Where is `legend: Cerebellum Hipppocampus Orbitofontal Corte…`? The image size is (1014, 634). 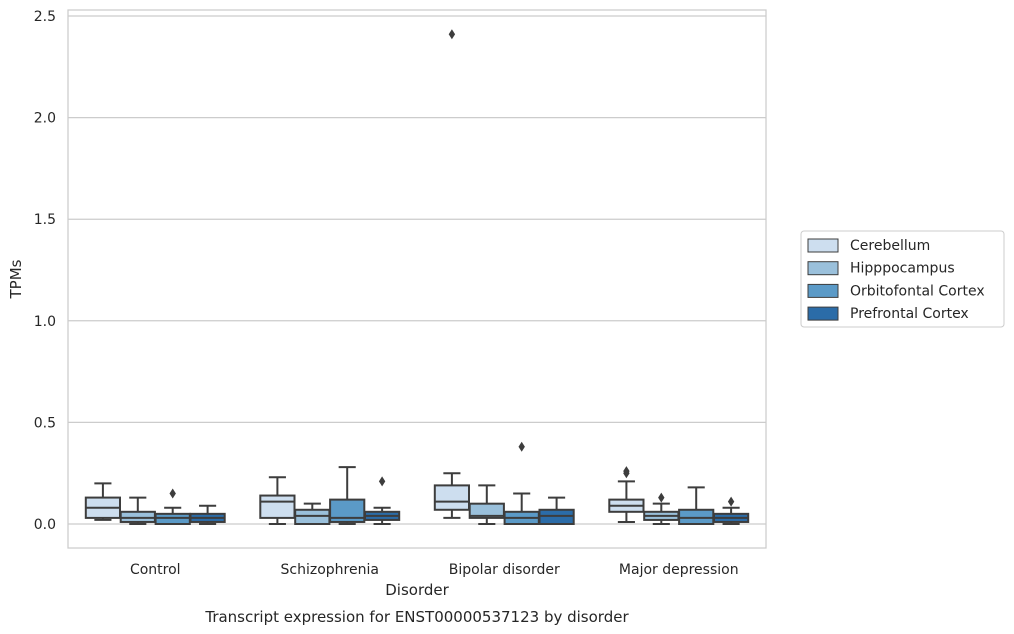
legend: Cerebellum Hipppocampus Orbitofontal Corte… is located at coordinates (902, 279).